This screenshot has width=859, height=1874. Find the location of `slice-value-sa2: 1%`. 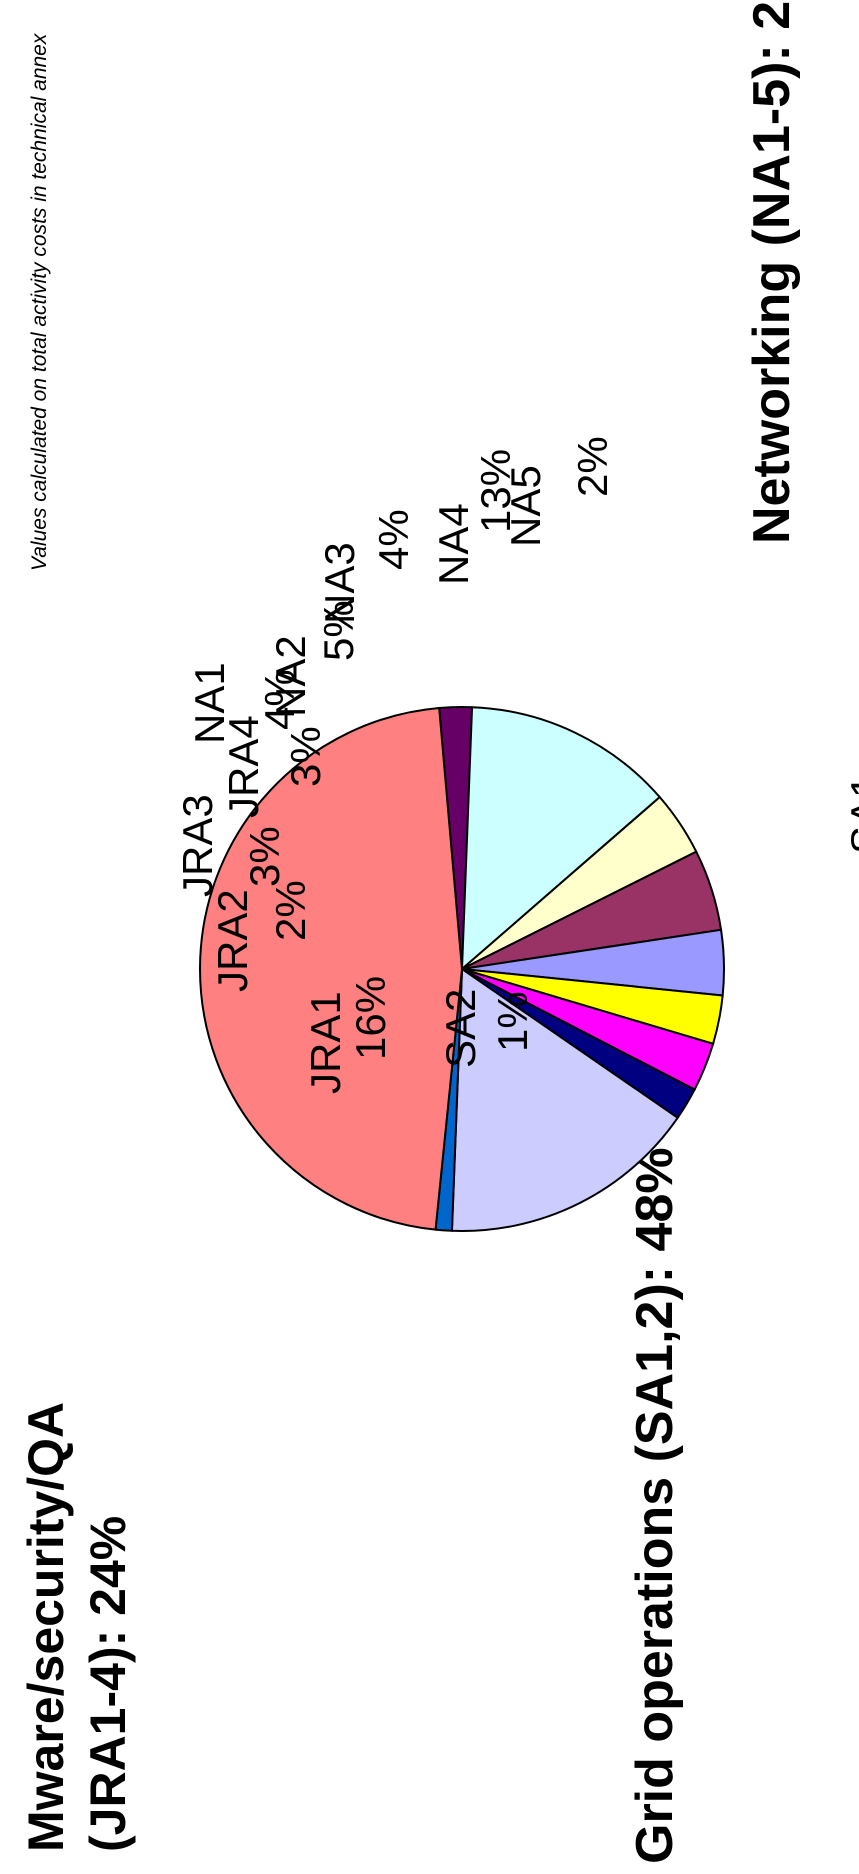

slice-value-sa2: 1% is located at coordinates (512, 1021).